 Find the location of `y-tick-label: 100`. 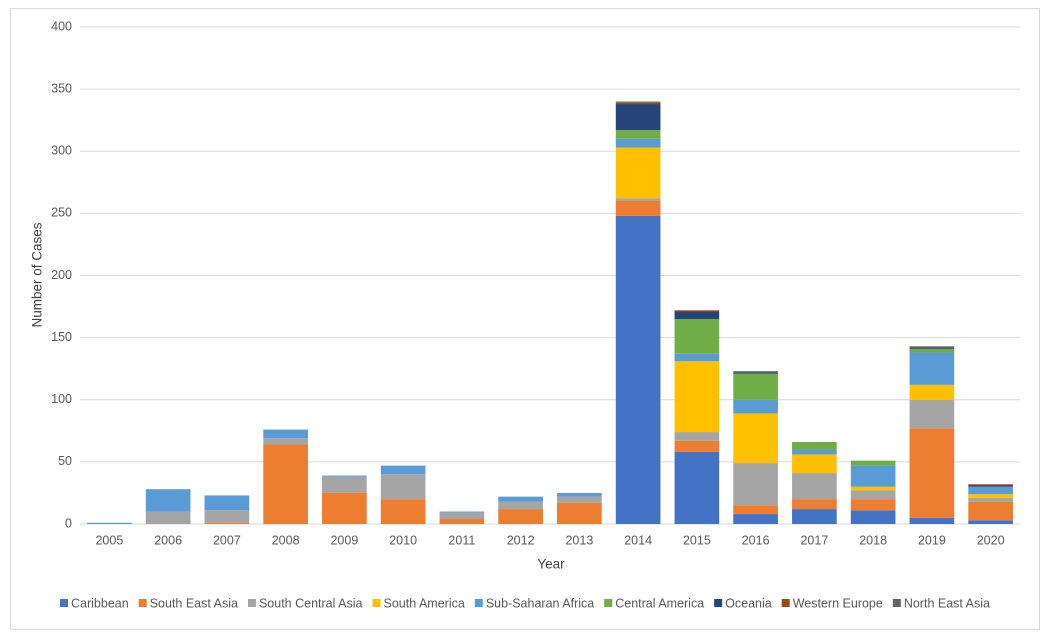

y-tick-label: 100 is located at coordinates (61, 399).